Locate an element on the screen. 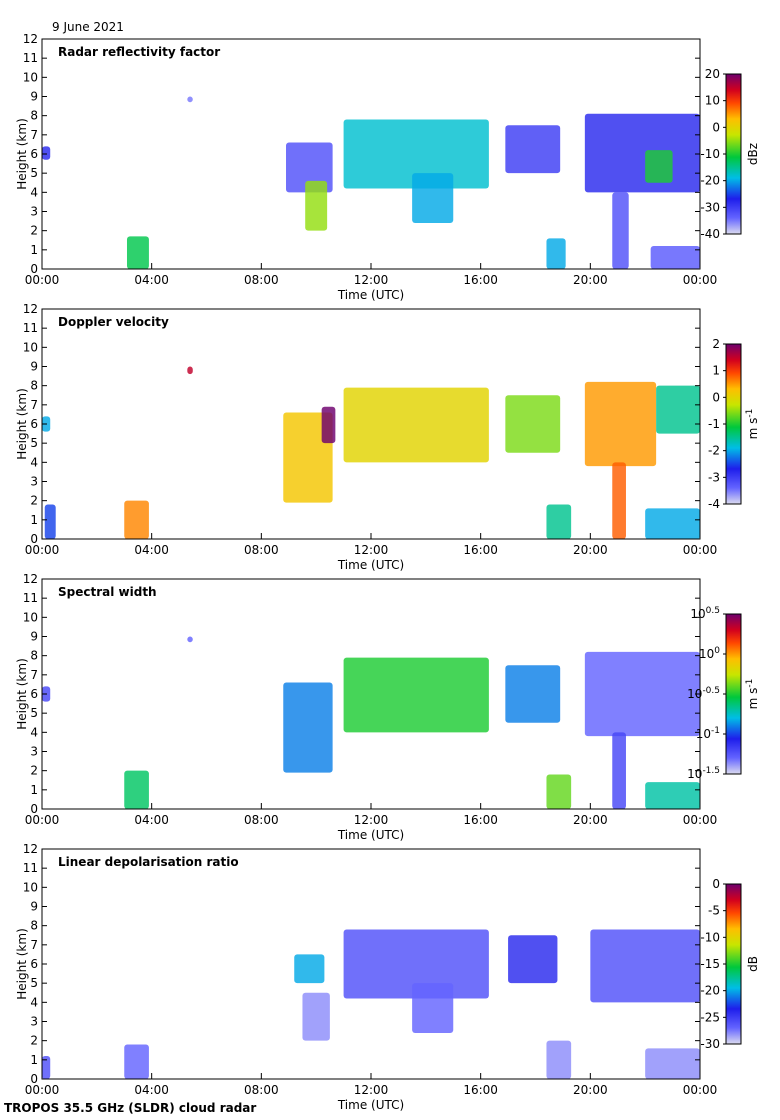 The width and height of the screenshot is (780, 1120). x-tick-label: 20:00 is located at coordinates (590, 550).